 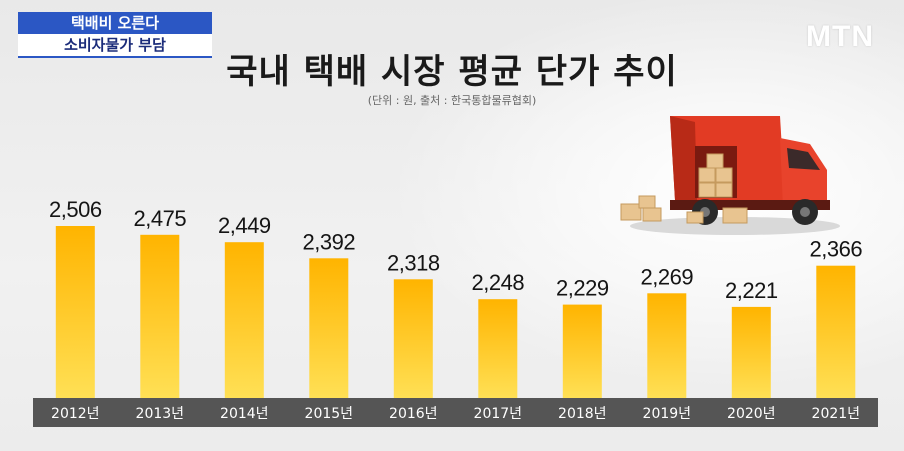 I want to click on bar-2013년, so click(x=160, y=316).